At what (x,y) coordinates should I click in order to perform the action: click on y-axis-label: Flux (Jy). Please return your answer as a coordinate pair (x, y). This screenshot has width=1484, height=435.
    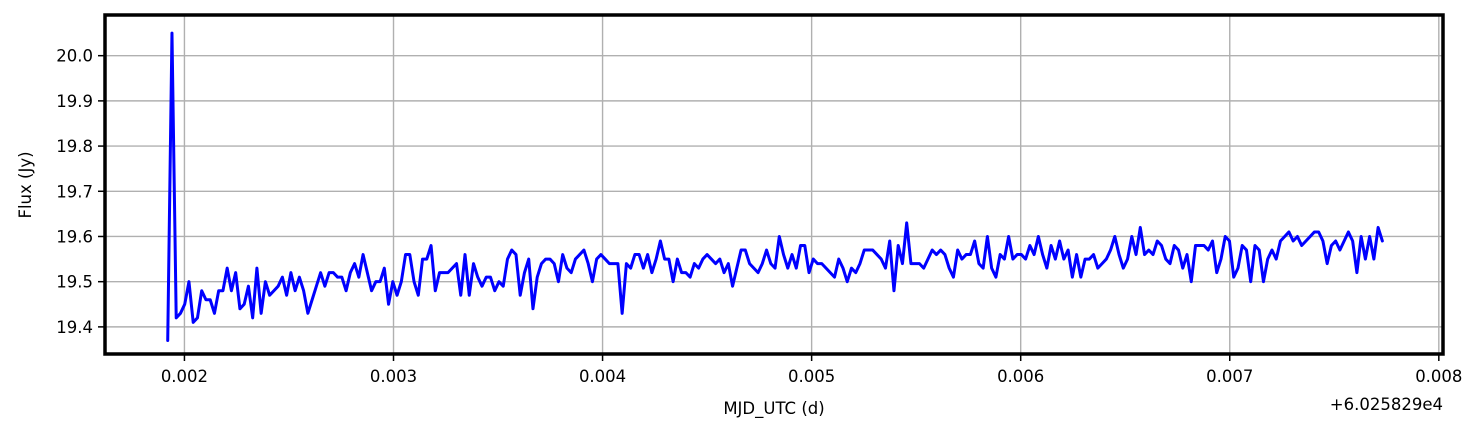
    Looking at the image, I should click on (25, 184).